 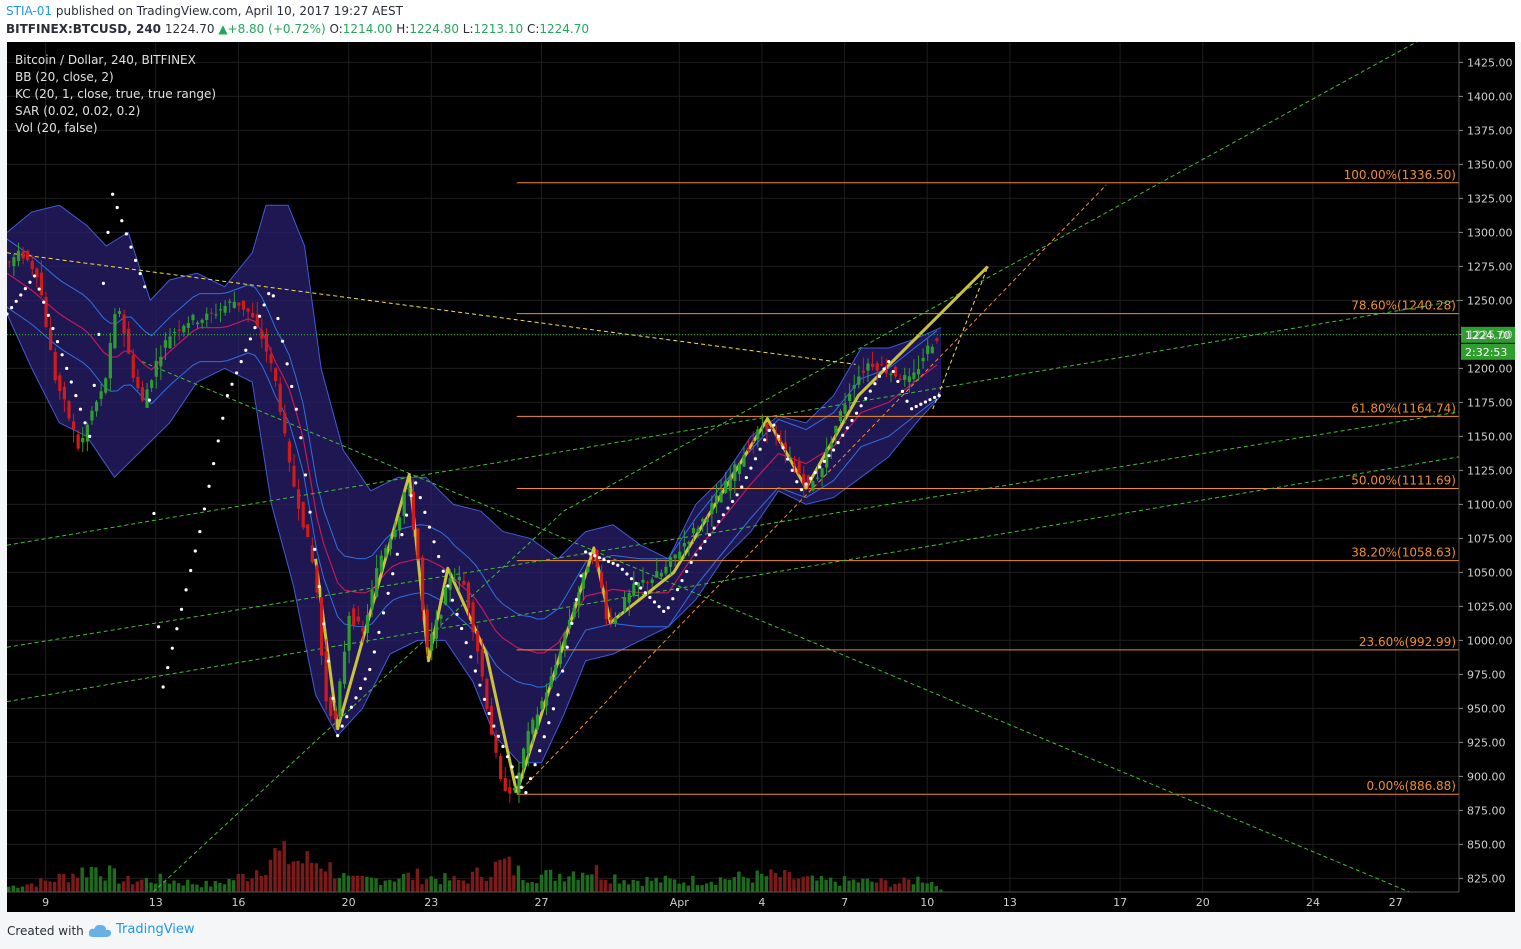 What do you see at coordinates (680, 902) in the screenshot?
I see `time-tick-label: Apr` at bounding box center [680, 902].